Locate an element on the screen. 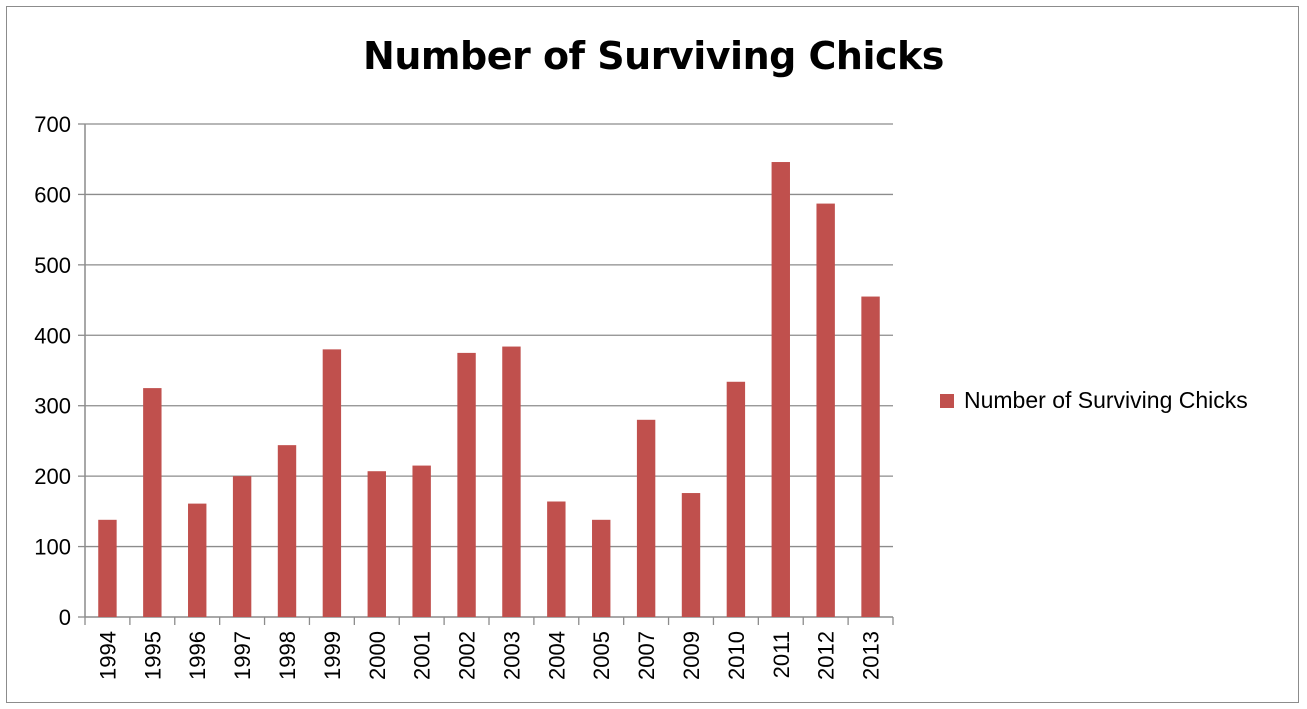 The height and width of the screenshot is (709, 1307). y-tick-label: 500 is located at coordinates (52, 265).